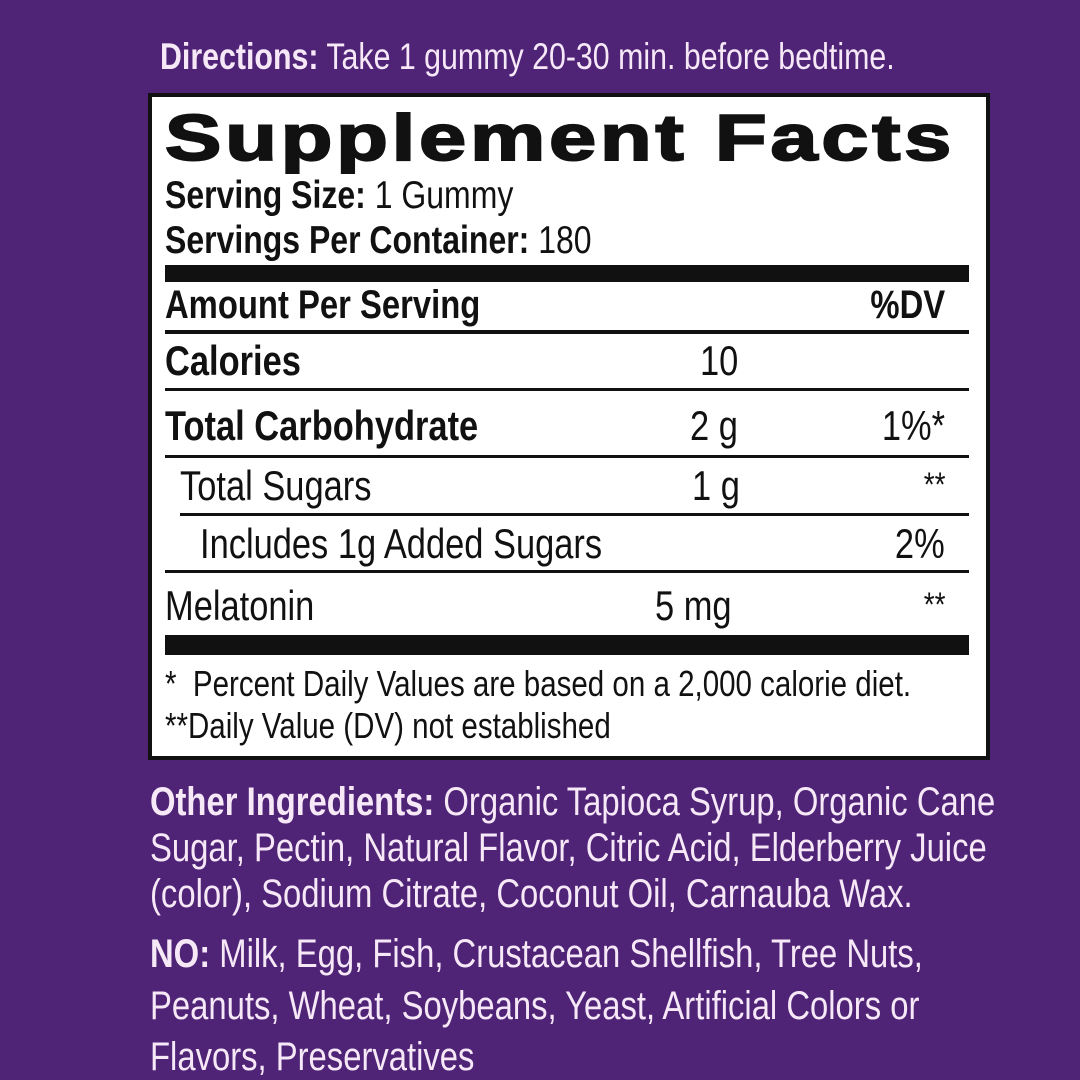 Image resolution: width=1080 pixels, height=1080 pixels. What do you see at coordinates (323, 305) in the screenshot?
I see `header-amount: Amount Per Serving` at bounding box center [323, 305].